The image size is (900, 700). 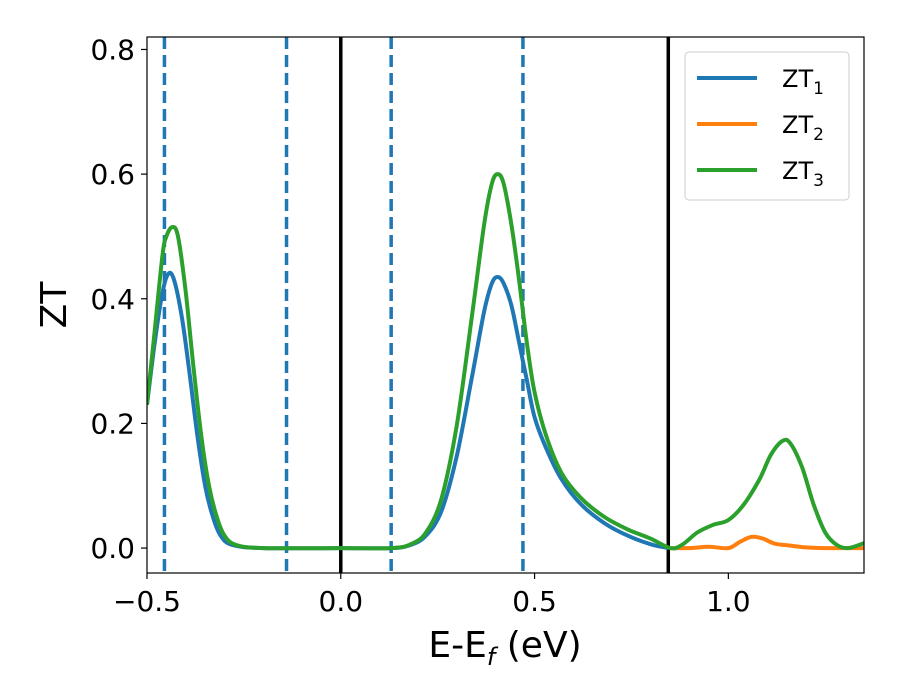 I want to click on x-axis-ticks: −0.5 0.0 0.5 1.0, so click(x=432, y=595).